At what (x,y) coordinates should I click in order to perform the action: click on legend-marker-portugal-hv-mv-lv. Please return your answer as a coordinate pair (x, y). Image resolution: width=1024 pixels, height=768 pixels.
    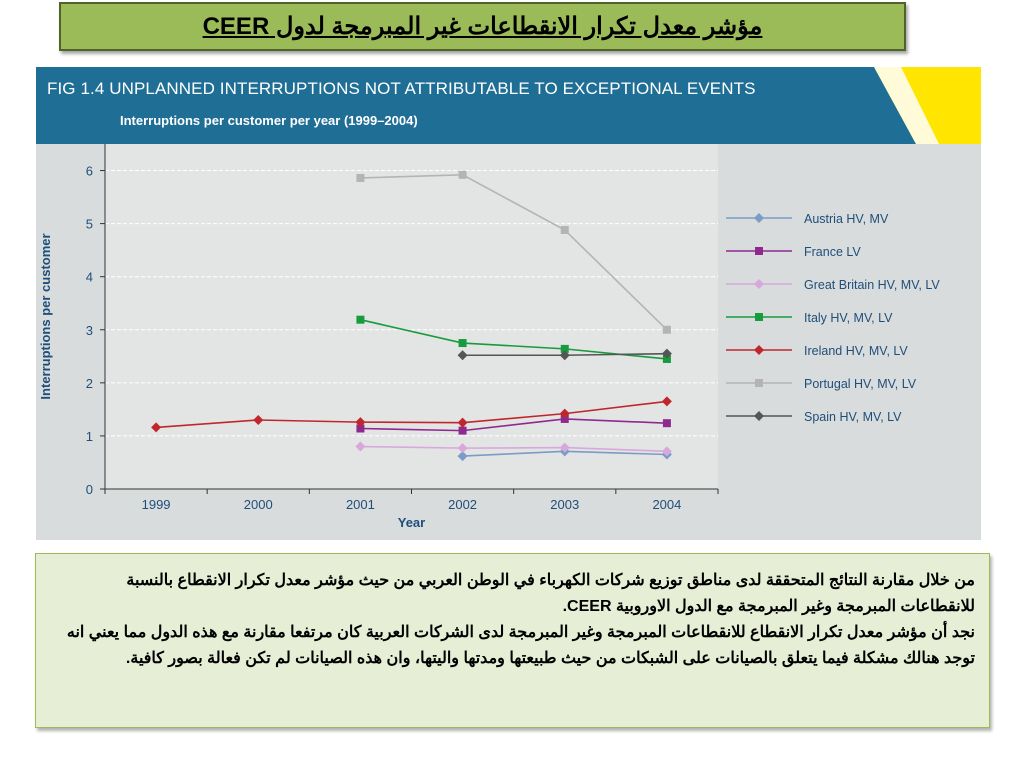
    Looking at the image, I should click on (759, 383).